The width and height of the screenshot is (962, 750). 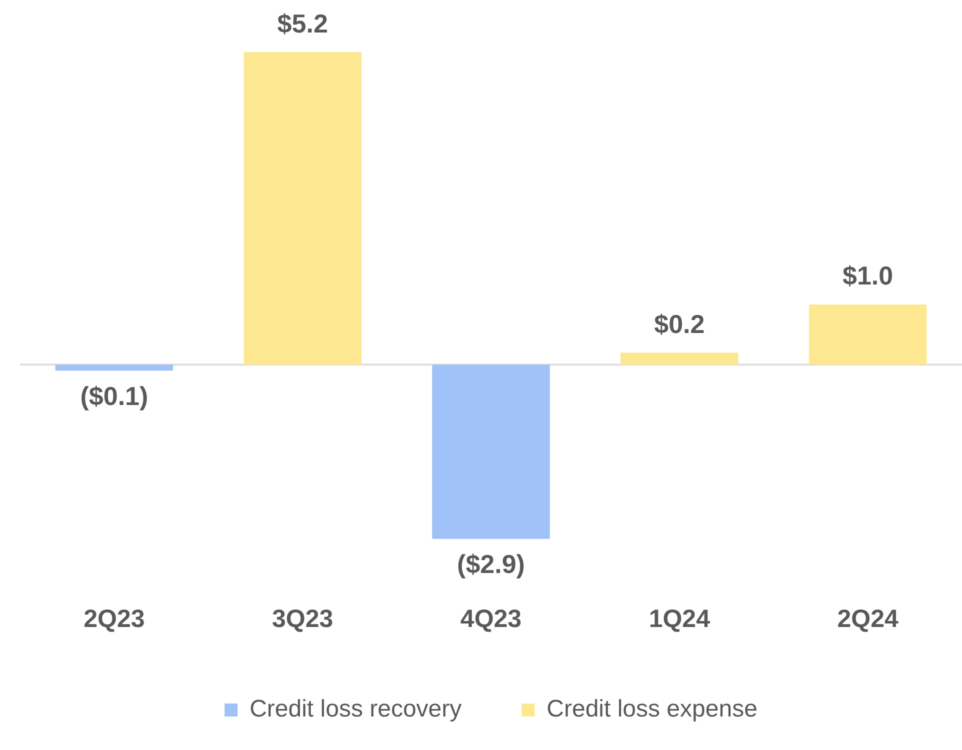 I want to click on data-label: $1.0, so click(x=868, y=275).